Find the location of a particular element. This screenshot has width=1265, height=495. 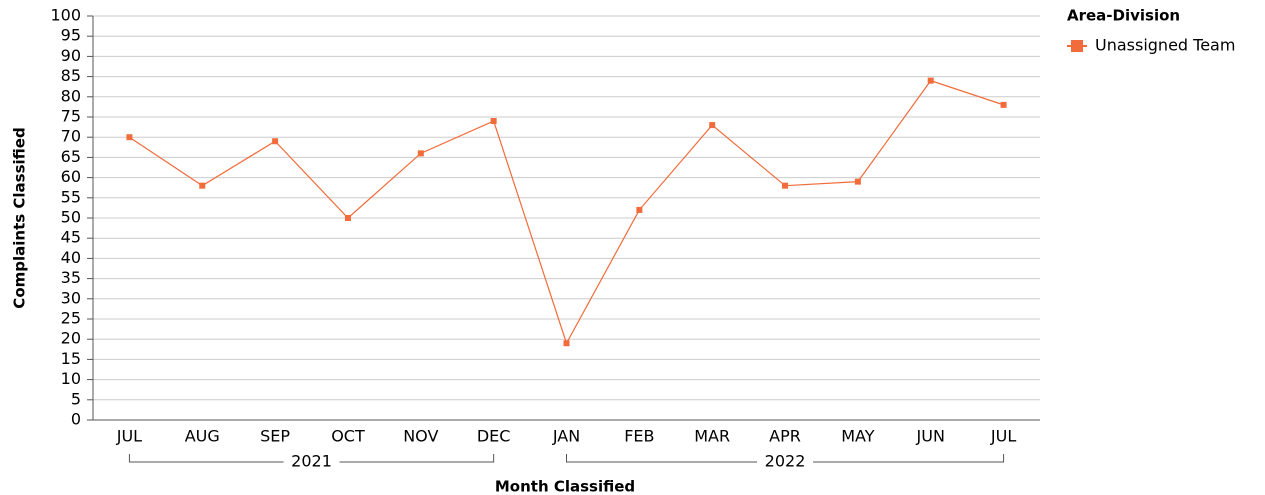

x-tick-label: MAY is located at coordinates (858, 436).